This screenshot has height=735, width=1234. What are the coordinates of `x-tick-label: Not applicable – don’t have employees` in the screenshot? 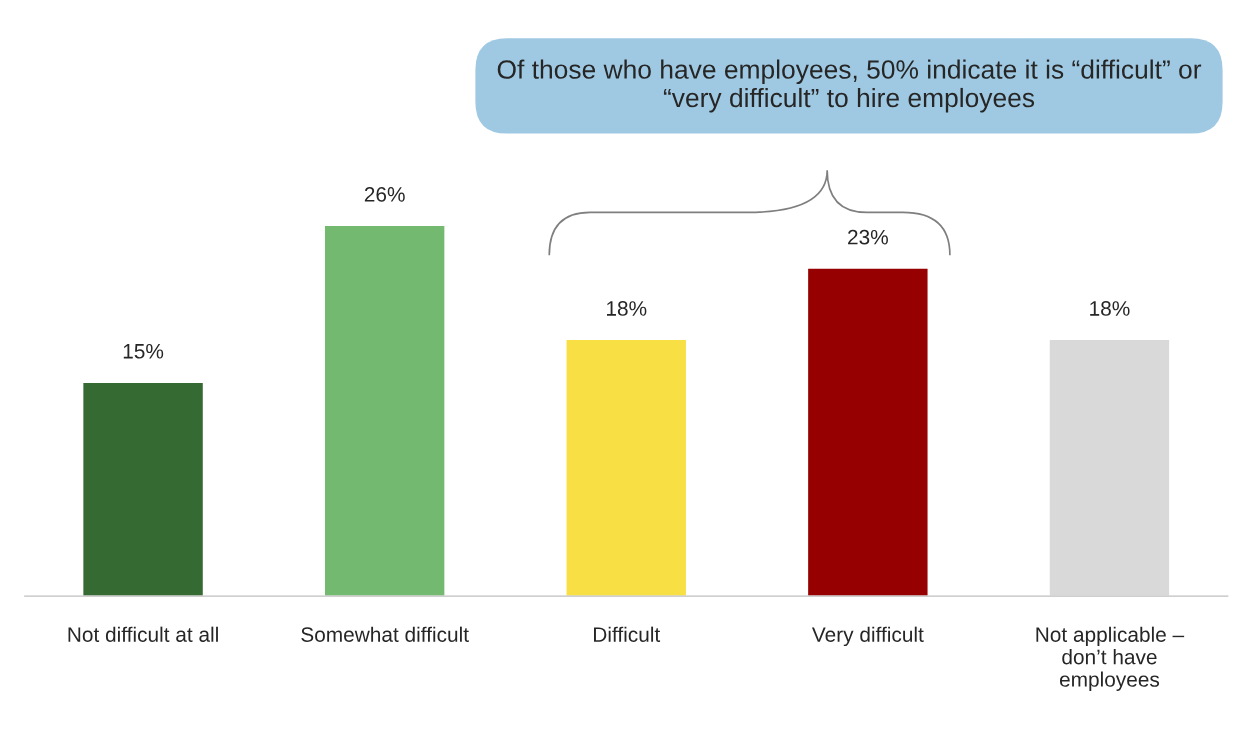 It's located at (1110, 658).